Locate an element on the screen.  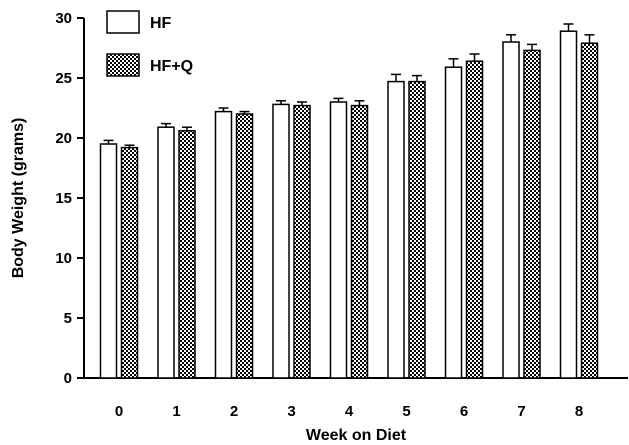
y-tick-label: 0 is located at coordinates (68, 378).